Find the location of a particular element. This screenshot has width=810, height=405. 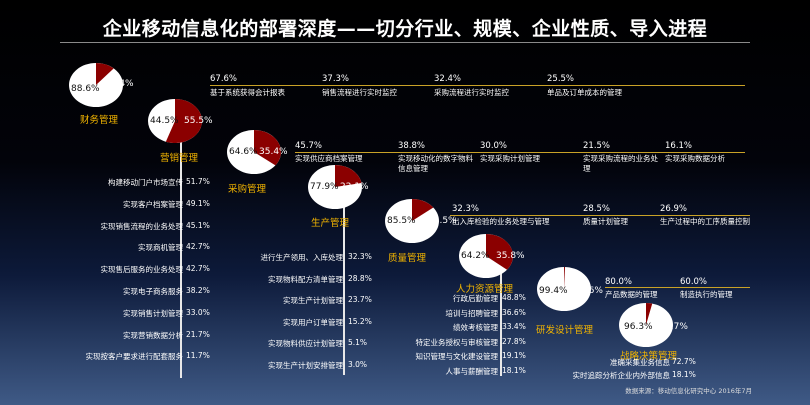

item-percentage: 60.0% is located at coordinates (694, 282).